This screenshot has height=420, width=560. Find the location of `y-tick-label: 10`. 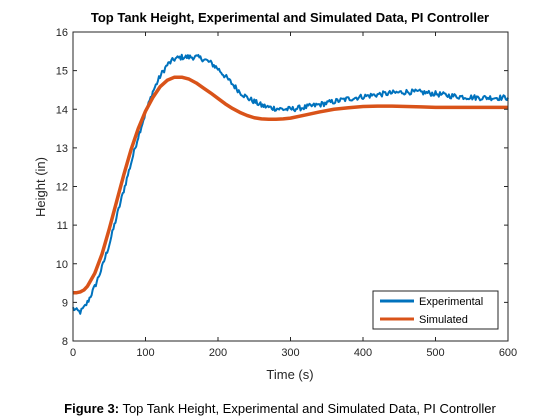

y-tick-label: 10 is located at coordinates (62, 265).